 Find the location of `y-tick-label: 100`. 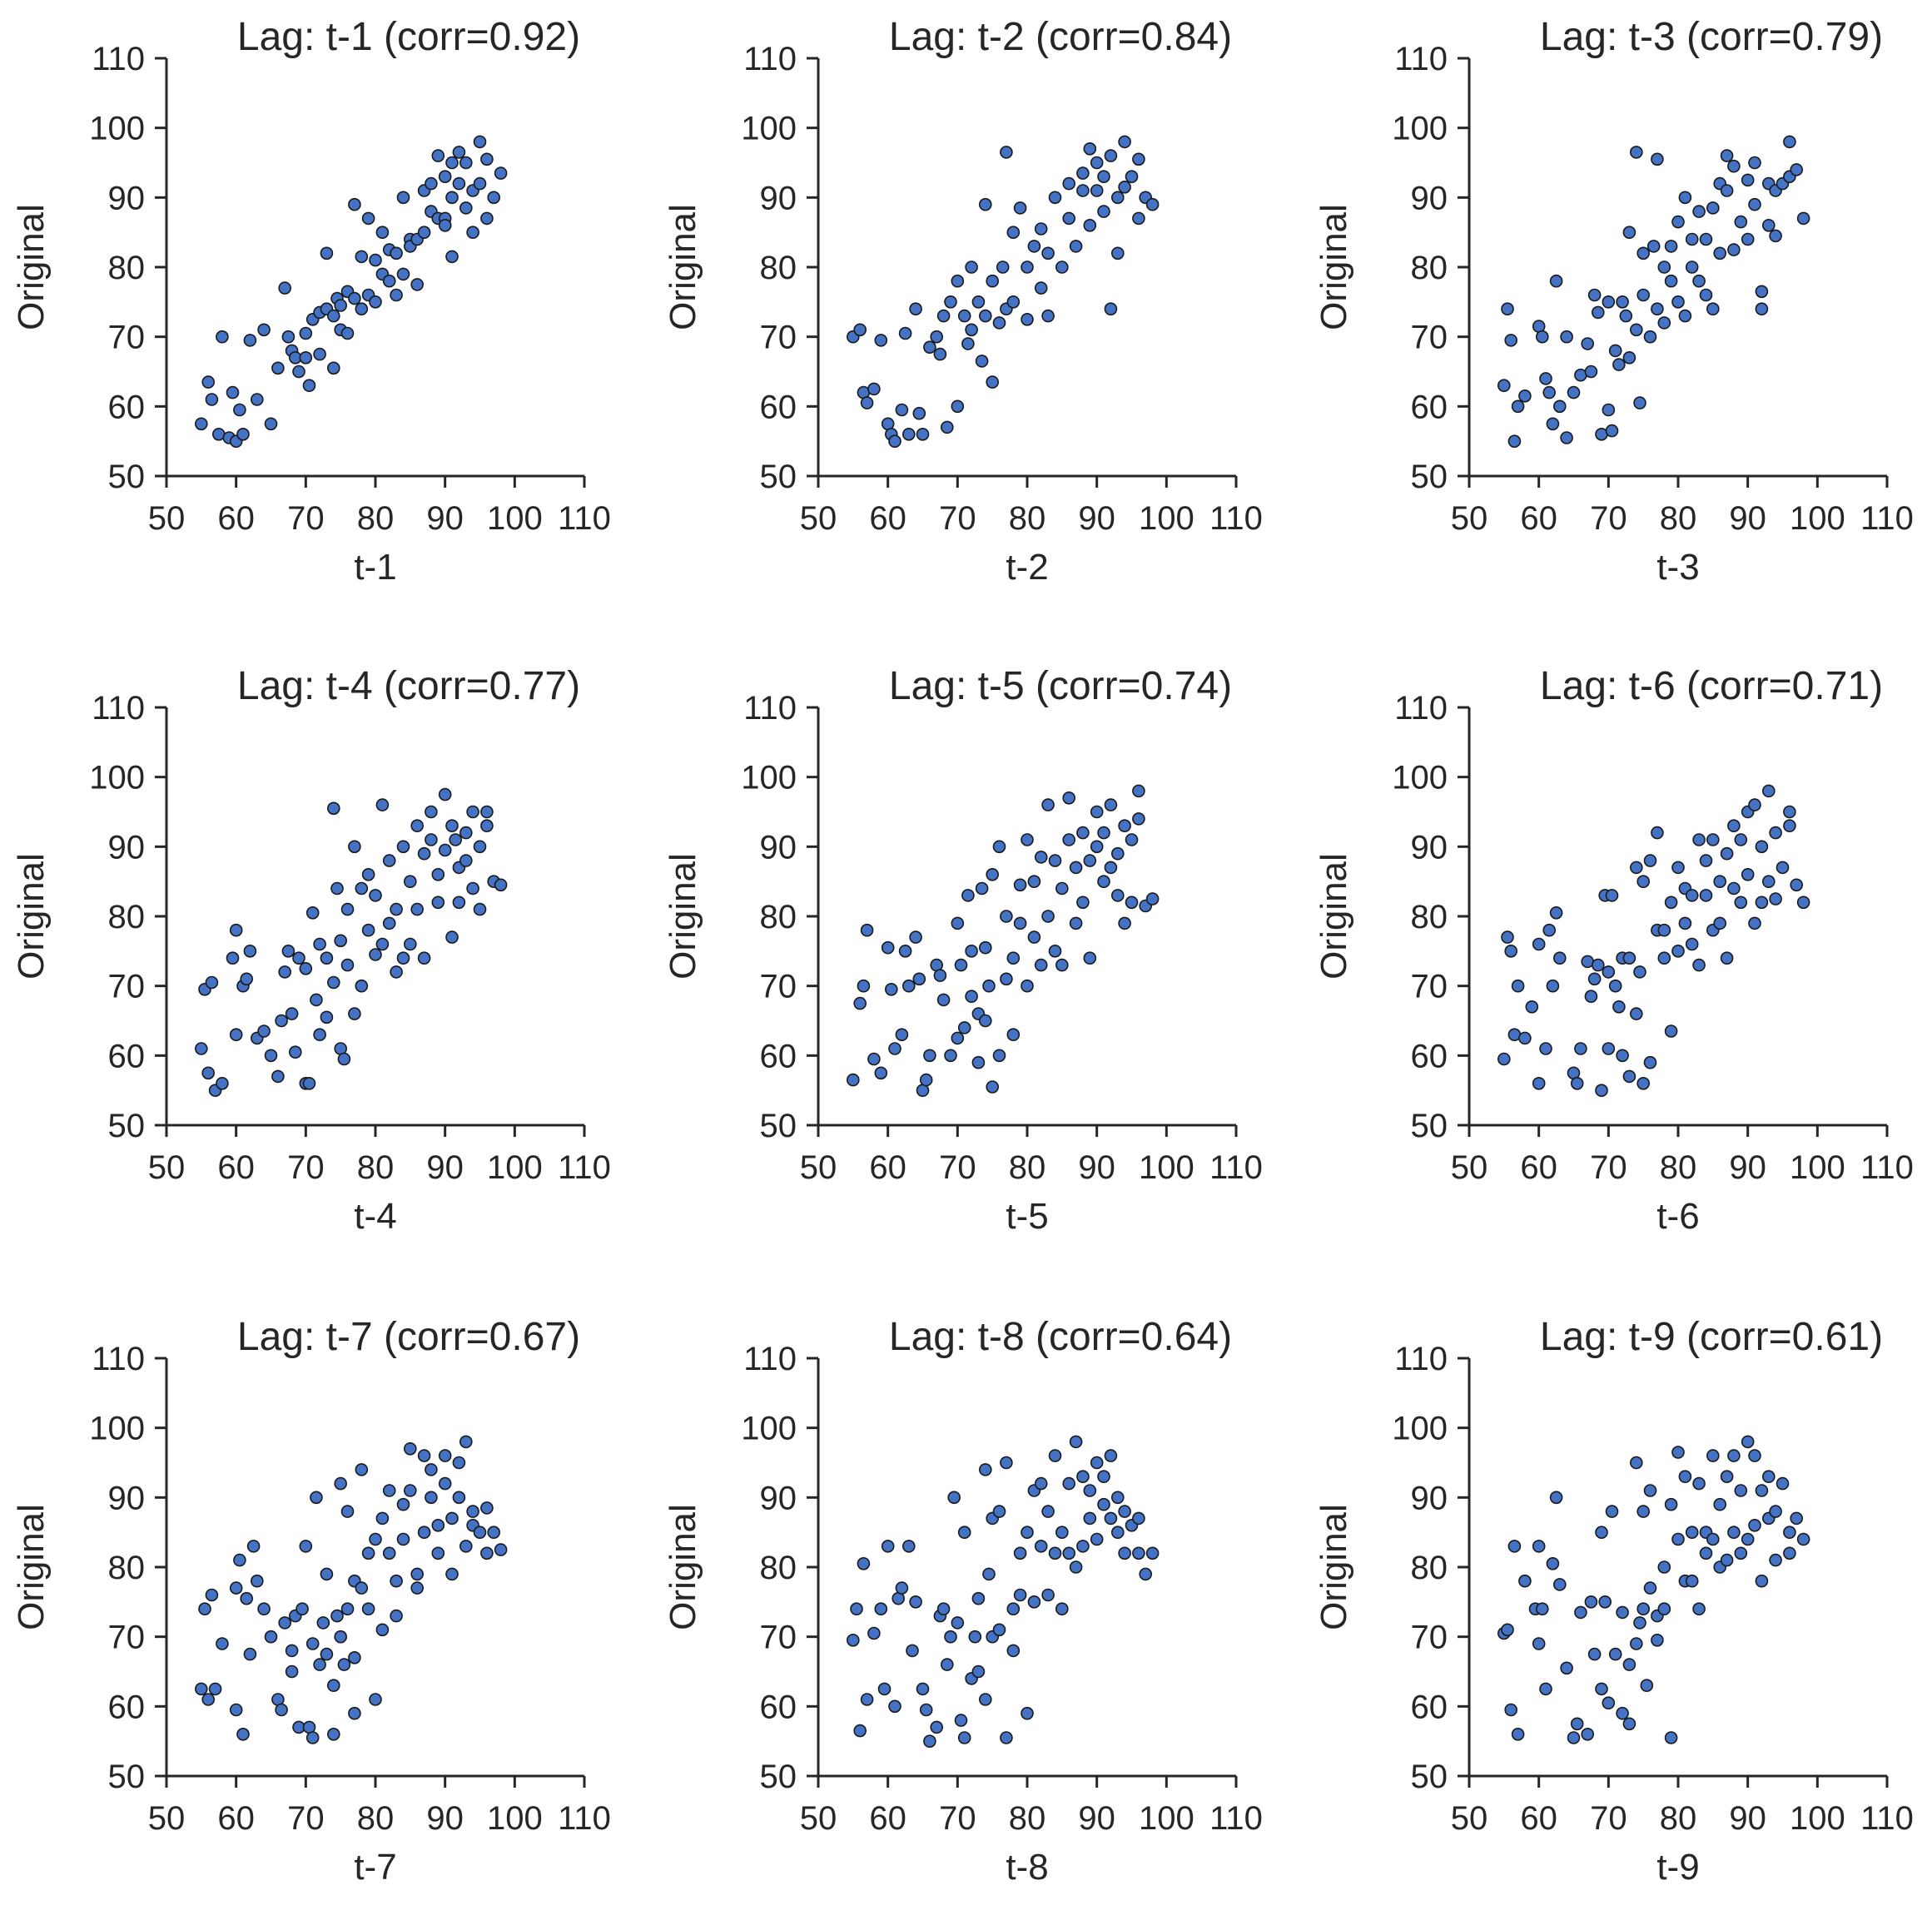

y-tick-label: 100 is located at coordinates (1420, 778).